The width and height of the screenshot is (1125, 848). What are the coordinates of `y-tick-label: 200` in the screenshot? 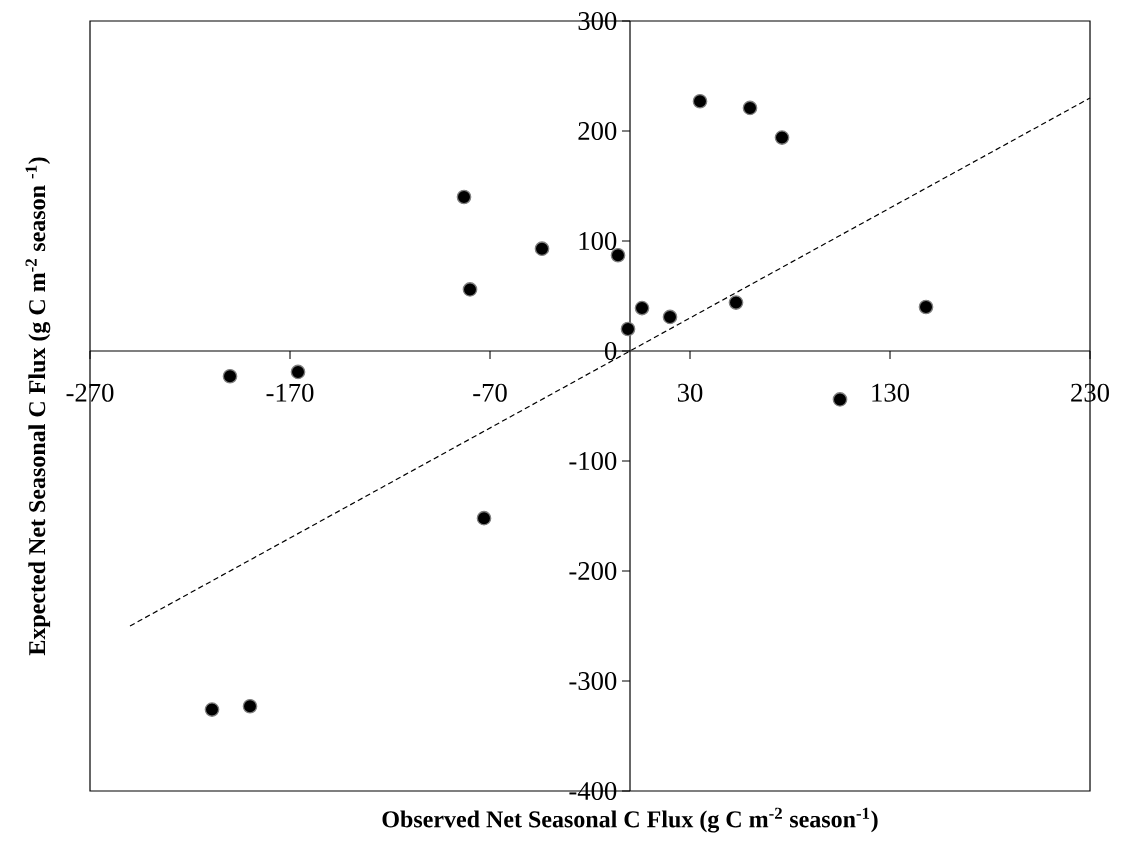 It's located at (597, 130).